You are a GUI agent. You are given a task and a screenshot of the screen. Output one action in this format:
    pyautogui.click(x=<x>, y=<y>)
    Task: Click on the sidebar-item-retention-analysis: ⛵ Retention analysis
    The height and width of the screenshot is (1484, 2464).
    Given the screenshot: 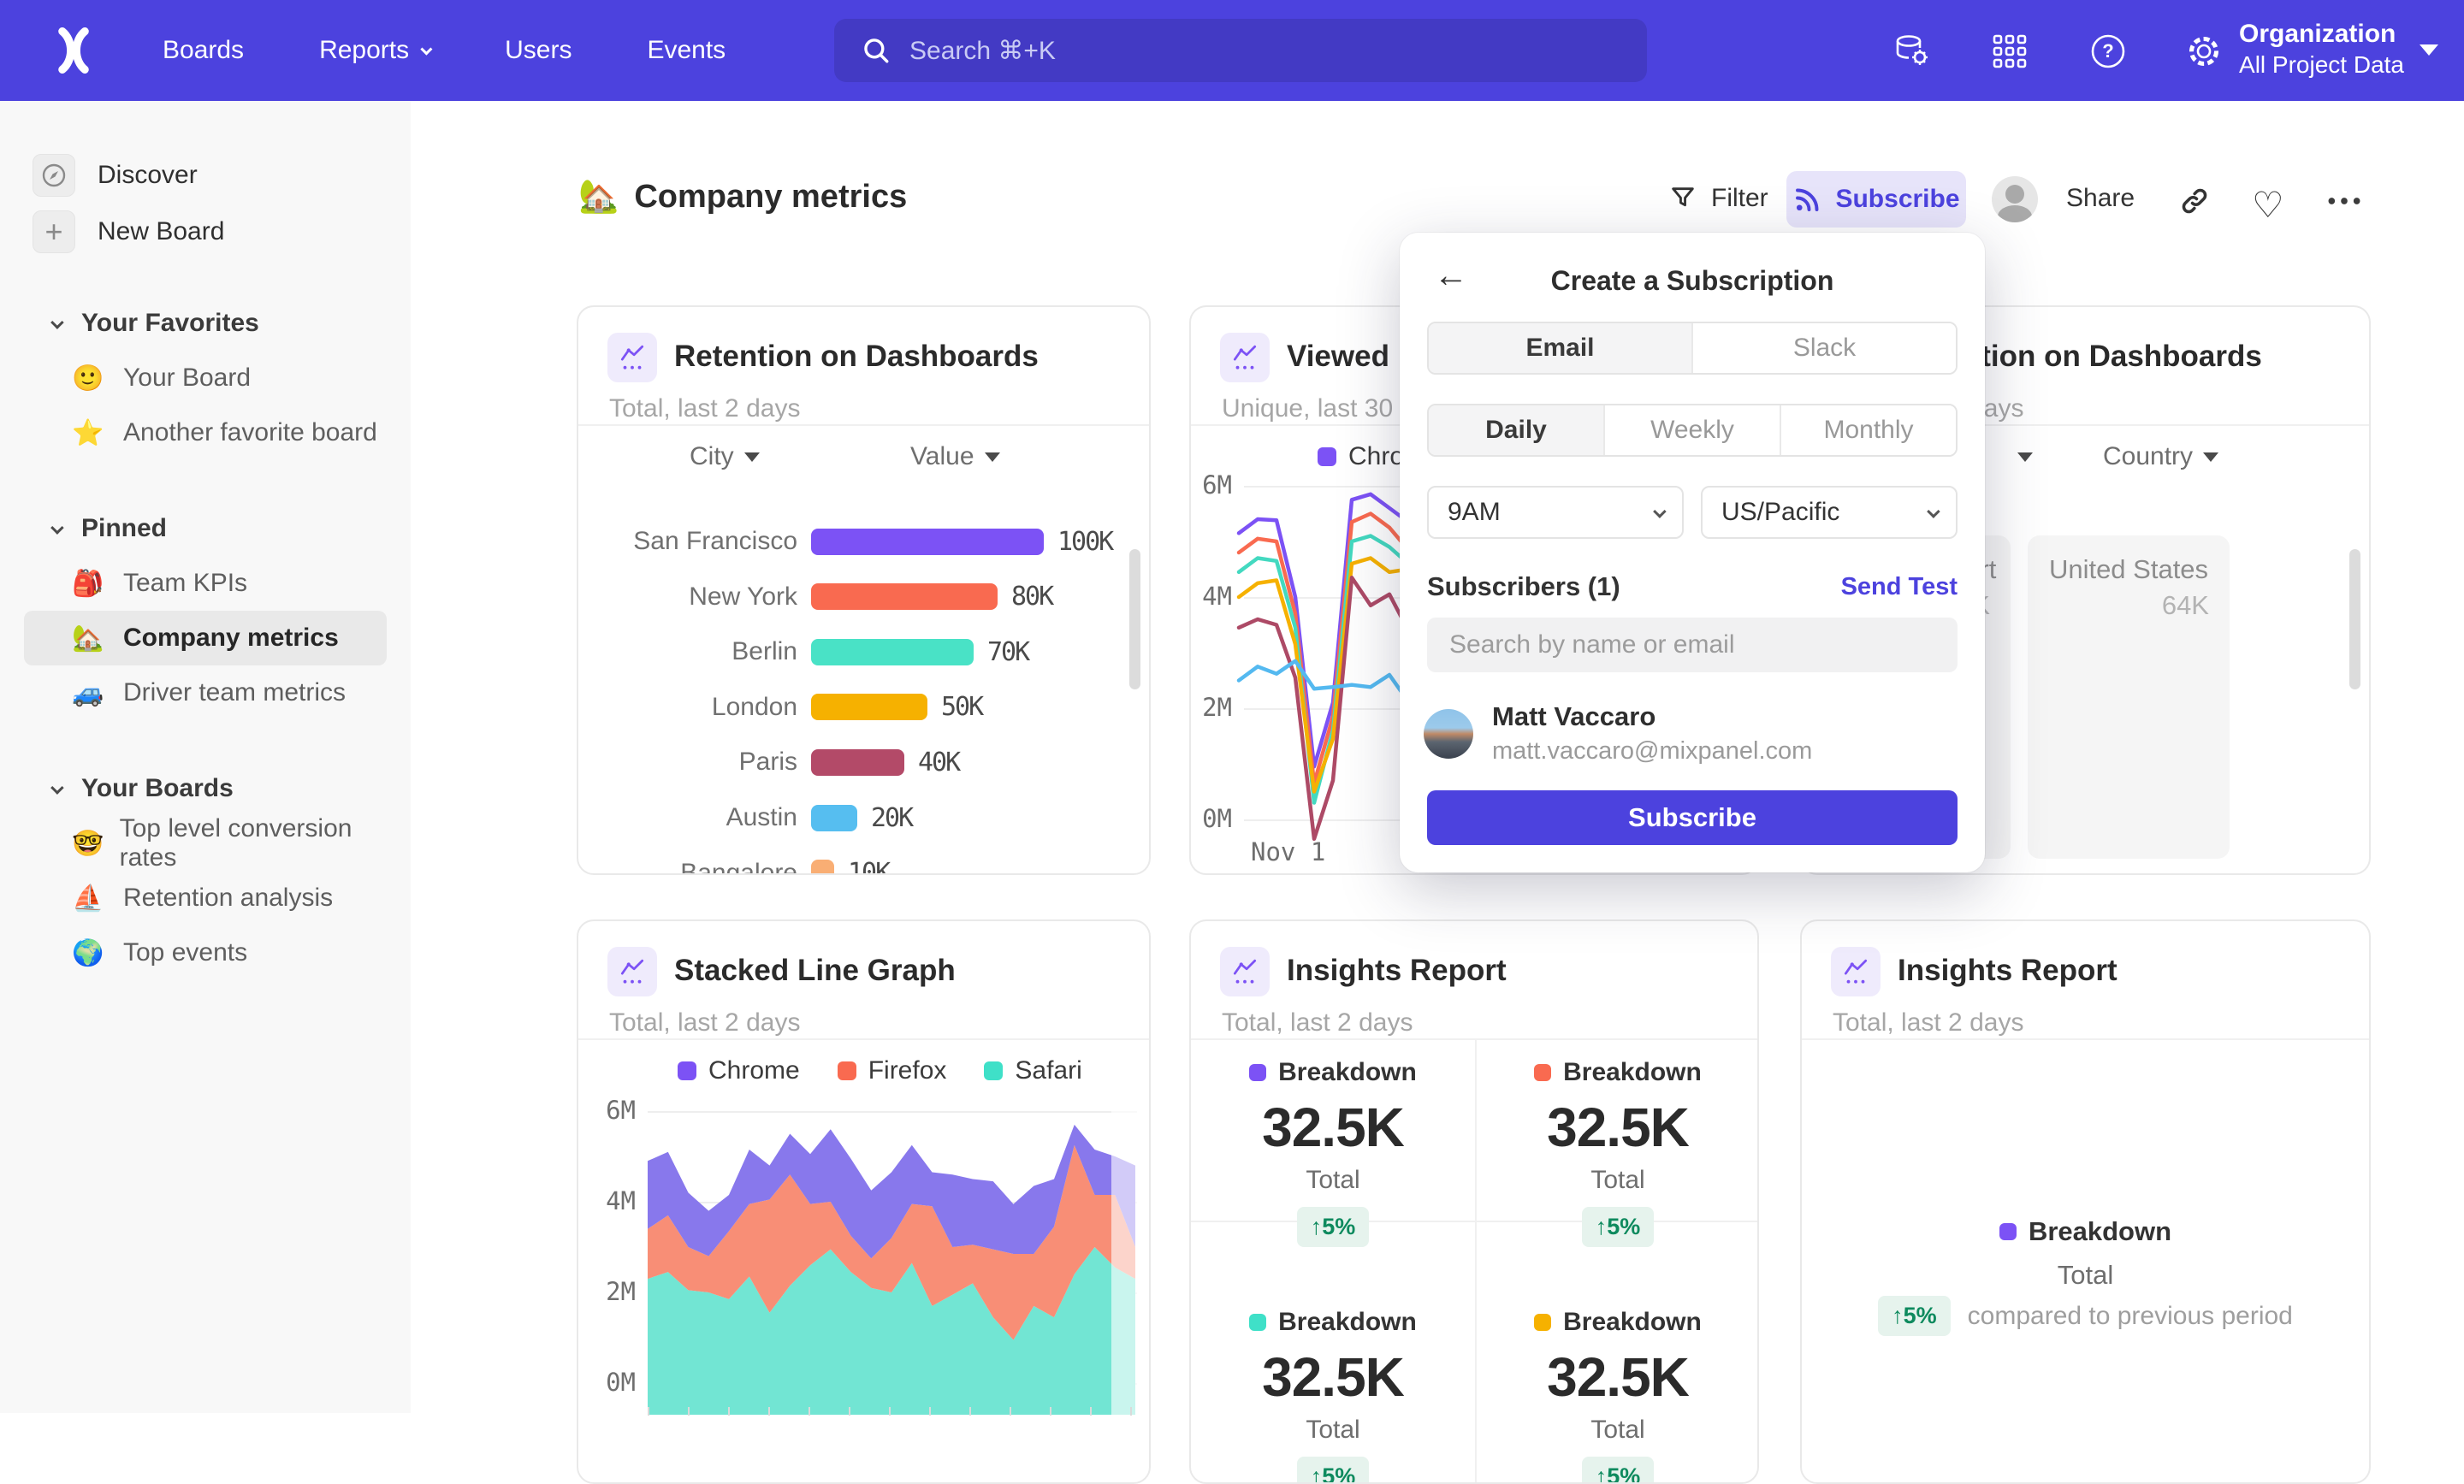 What is the action you would take?
    pyautogui.click(x=205, y=898)
    